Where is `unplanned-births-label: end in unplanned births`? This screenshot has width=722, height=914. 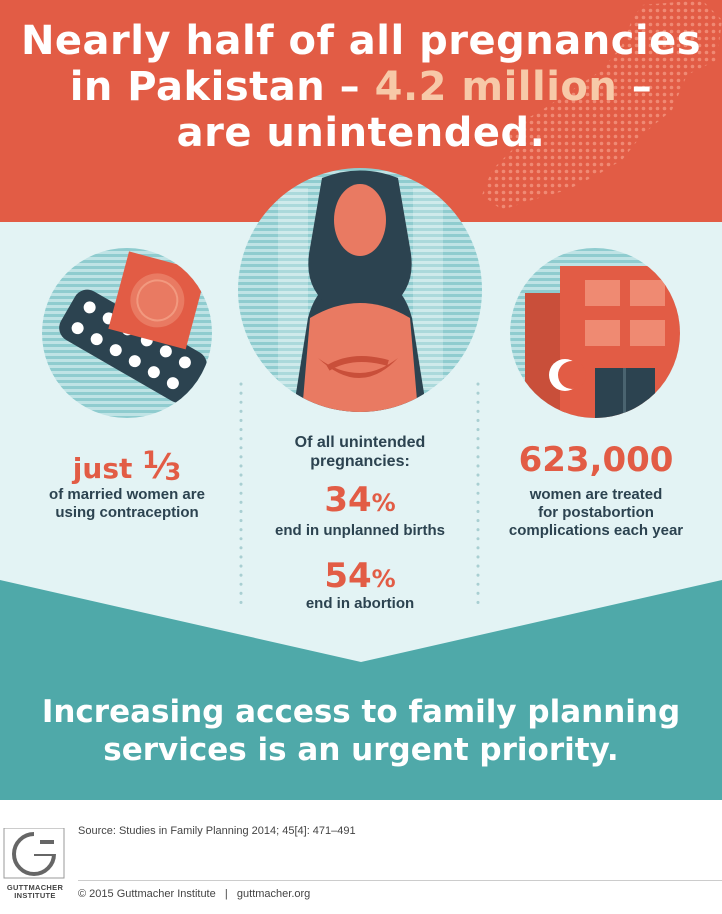 unplanned-births-label: end in unplanned births is located at coordinates (360, 530).